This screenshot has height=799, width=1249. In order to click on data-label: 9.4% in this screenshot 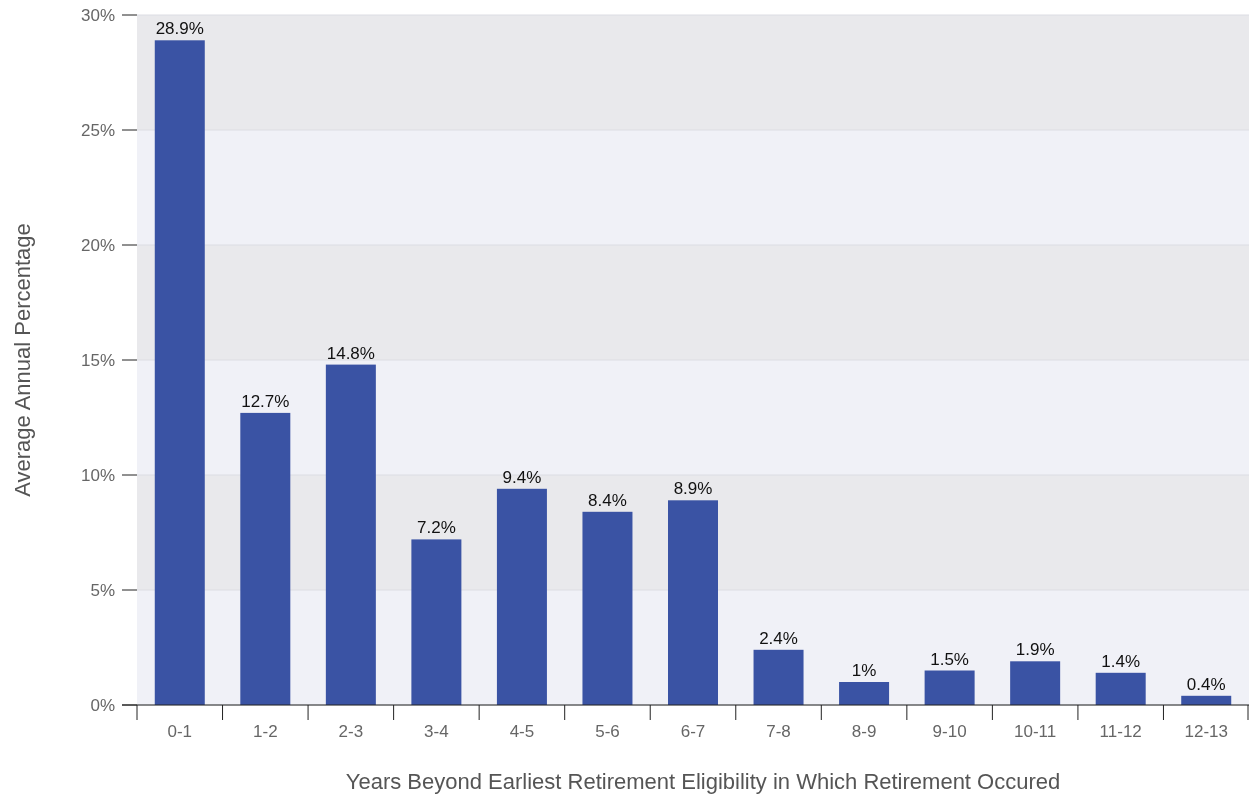, I will do `click(522, 477)`.